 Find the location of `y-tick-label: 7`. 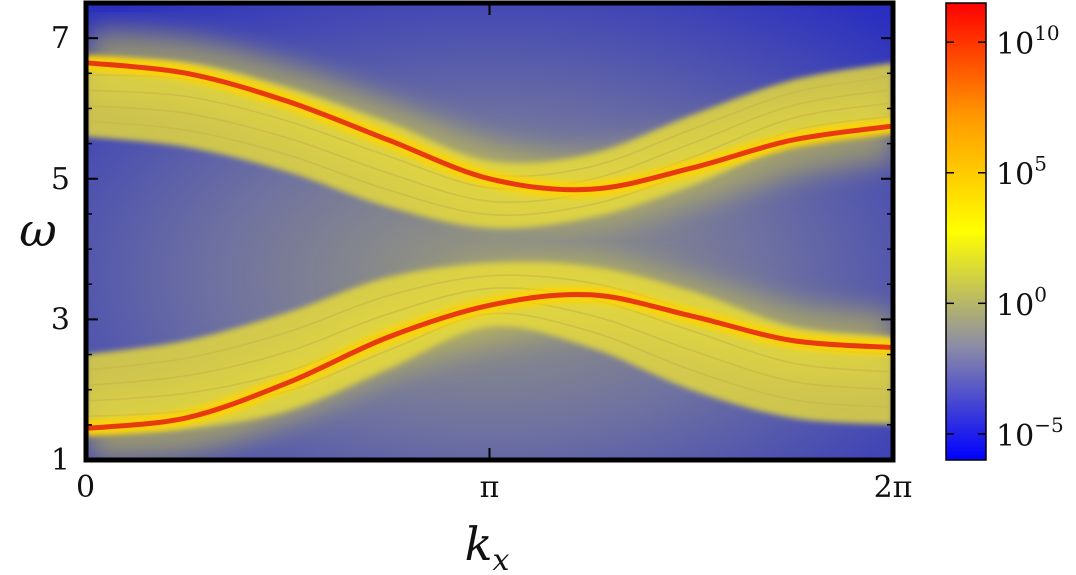

y-tick-label: 7 is located at coordinates (60, 38).